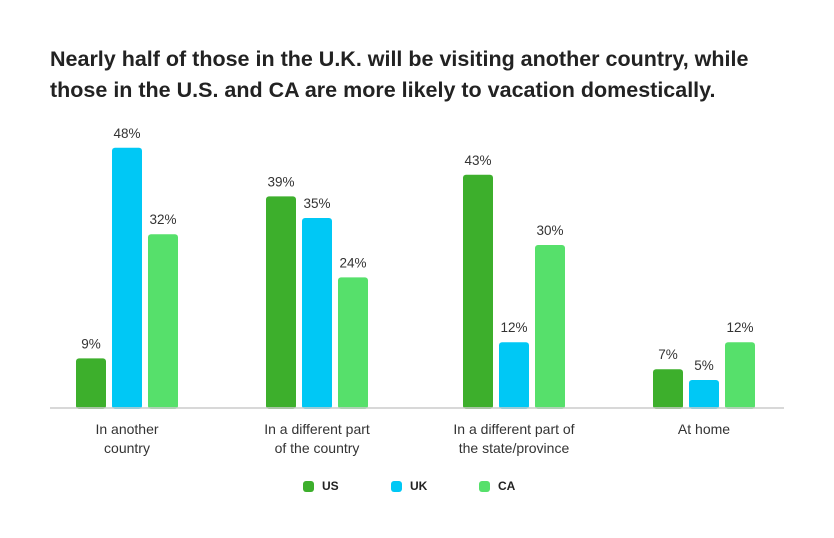 The image size is (834, 538). What do you see at coordinates (668, 354) in the screenshot?
I see `data-label-us-4: 7%` at bounding box center [668, 354].